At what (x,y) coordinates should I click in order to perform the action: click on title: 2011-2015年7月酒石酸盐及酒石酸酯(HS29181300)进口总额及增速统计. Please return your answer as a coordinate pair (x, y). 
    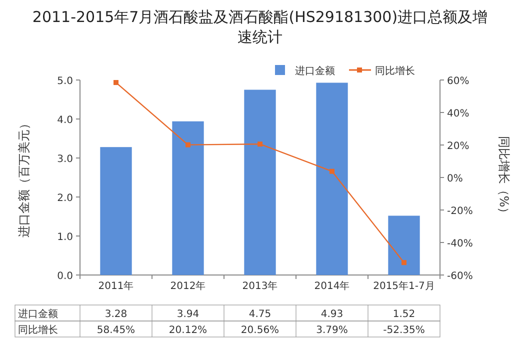
    Looking at the image, I should click on (260, 27).